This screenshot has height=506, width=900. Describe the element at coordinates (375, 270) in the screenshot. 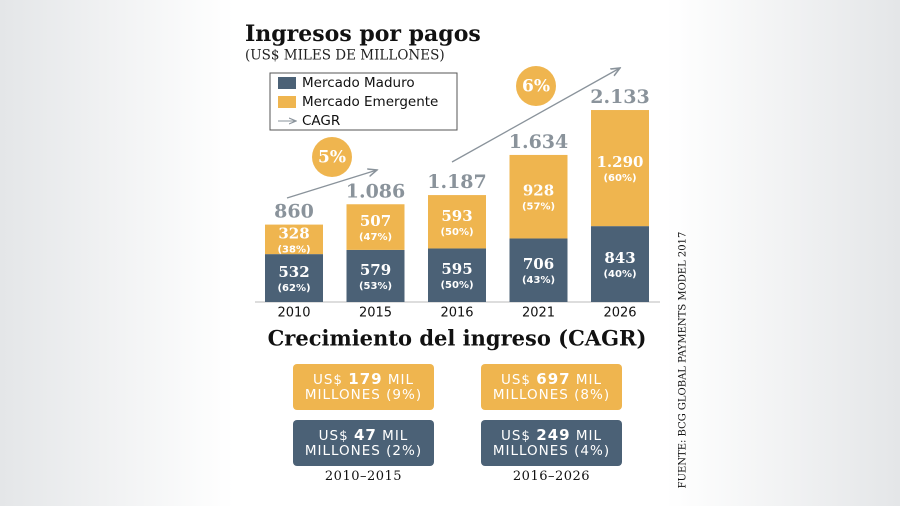

I see `segment-label: 579` at that location.